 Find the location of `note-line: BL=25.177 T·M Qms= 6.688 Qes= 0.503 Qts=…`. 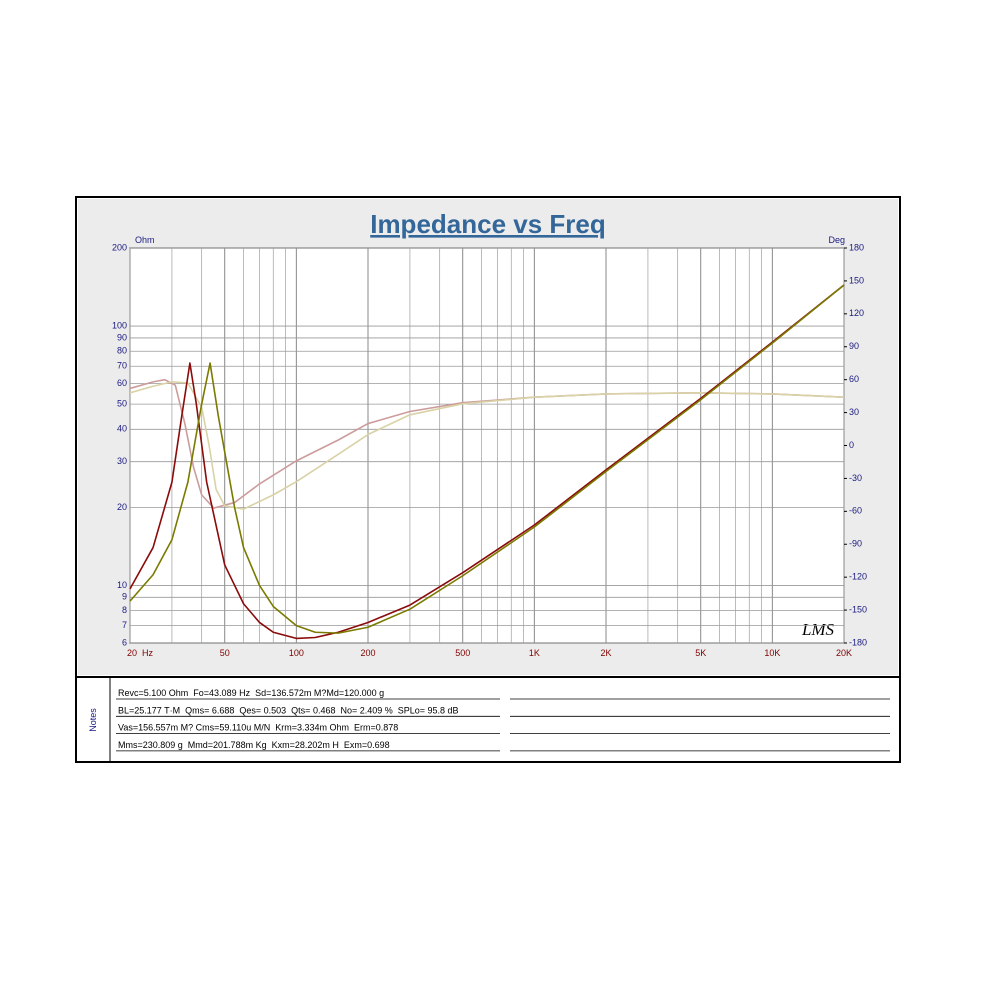

note-line: BL=25.177 T·M Qms= 6.688 Qes= 0.503 Qts=… is located at coordinates (288, 710).